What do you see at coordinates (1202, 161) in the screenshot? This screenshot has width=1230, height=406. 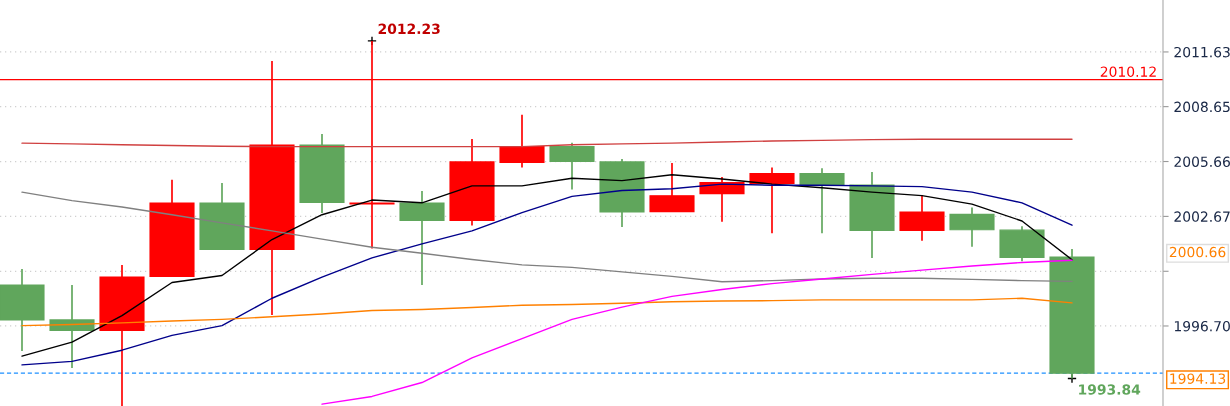 I see `y-tick-label: 2005.66` at bounding box center [1202, 161].